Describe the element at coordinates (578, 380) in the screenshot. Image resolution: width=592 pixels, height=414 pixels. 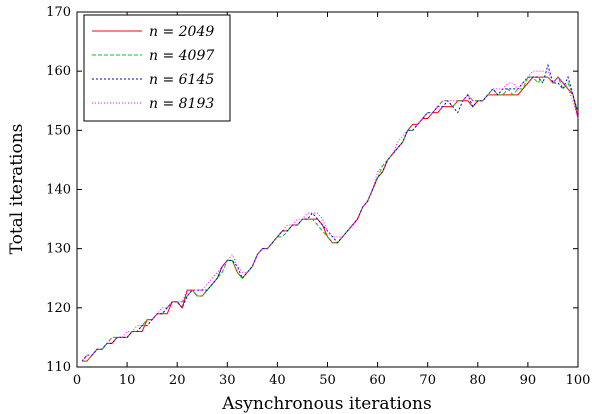
I see `x-tick-label: 100` at that location.